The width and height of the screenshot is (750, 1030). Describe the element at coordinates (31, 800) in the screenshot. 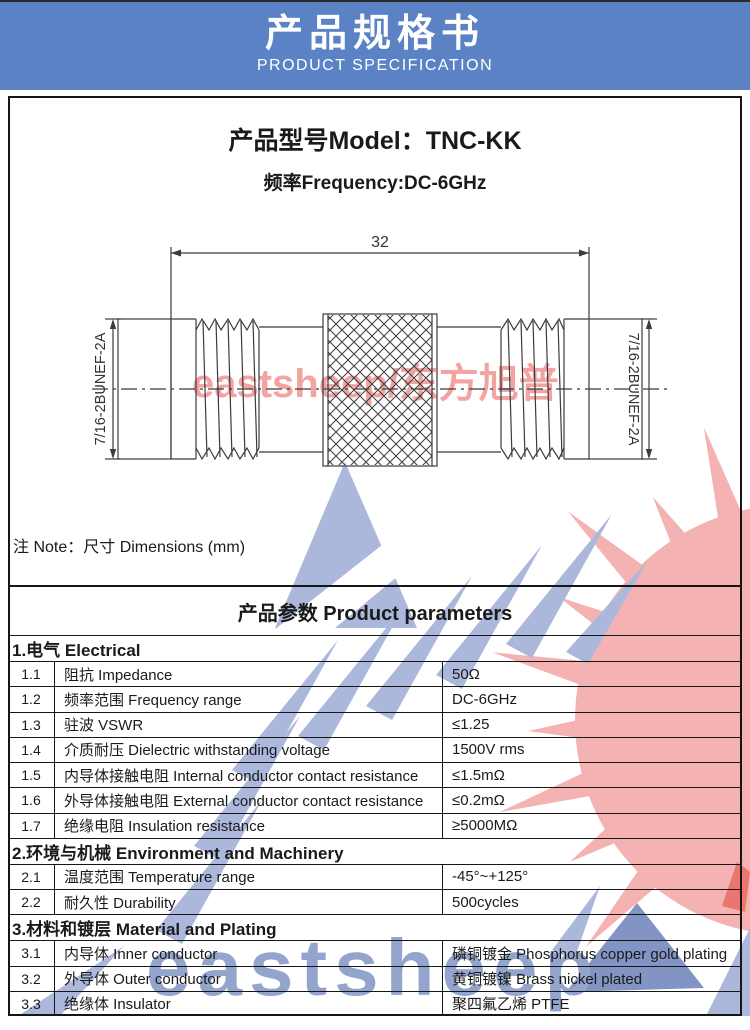

I see `cell-no: 1.6` at that location.